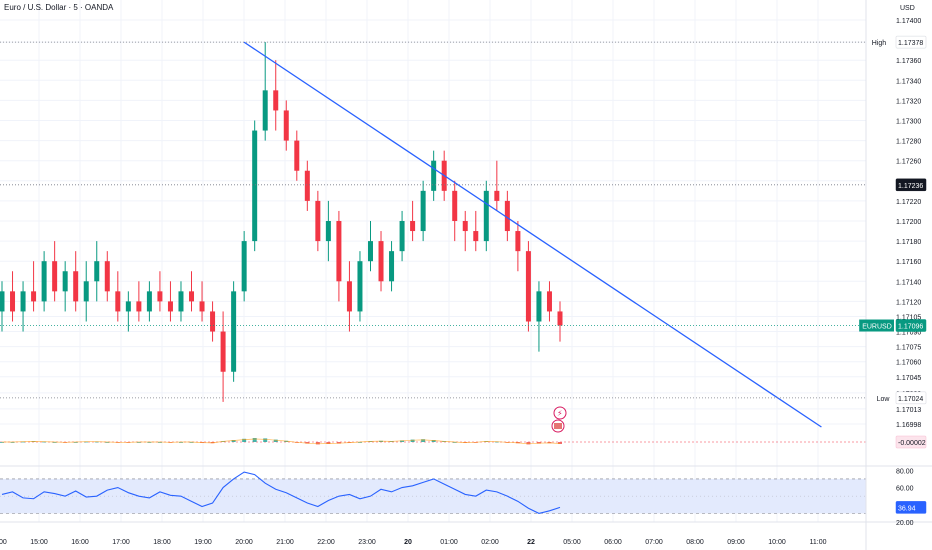 The image size is (932, 550). Describe the element at coordinates (881, 42) in the screenshot. I see `high-name-label: High` at that location.